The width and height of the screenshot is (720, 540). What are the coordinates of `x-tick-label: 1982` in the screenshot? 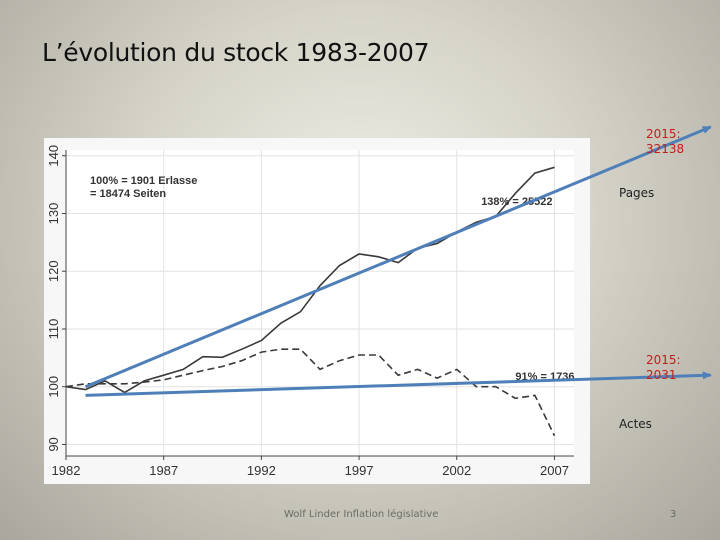 It's located at (66, 470).